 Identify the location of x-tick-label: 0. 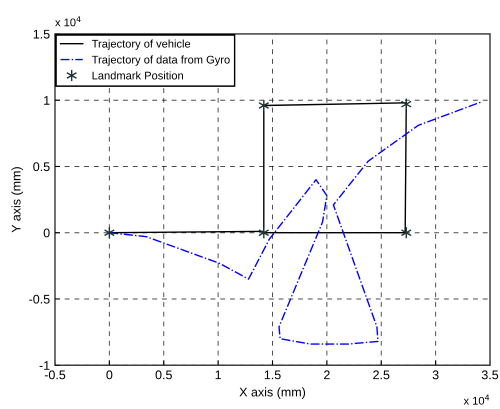
(109, 375).